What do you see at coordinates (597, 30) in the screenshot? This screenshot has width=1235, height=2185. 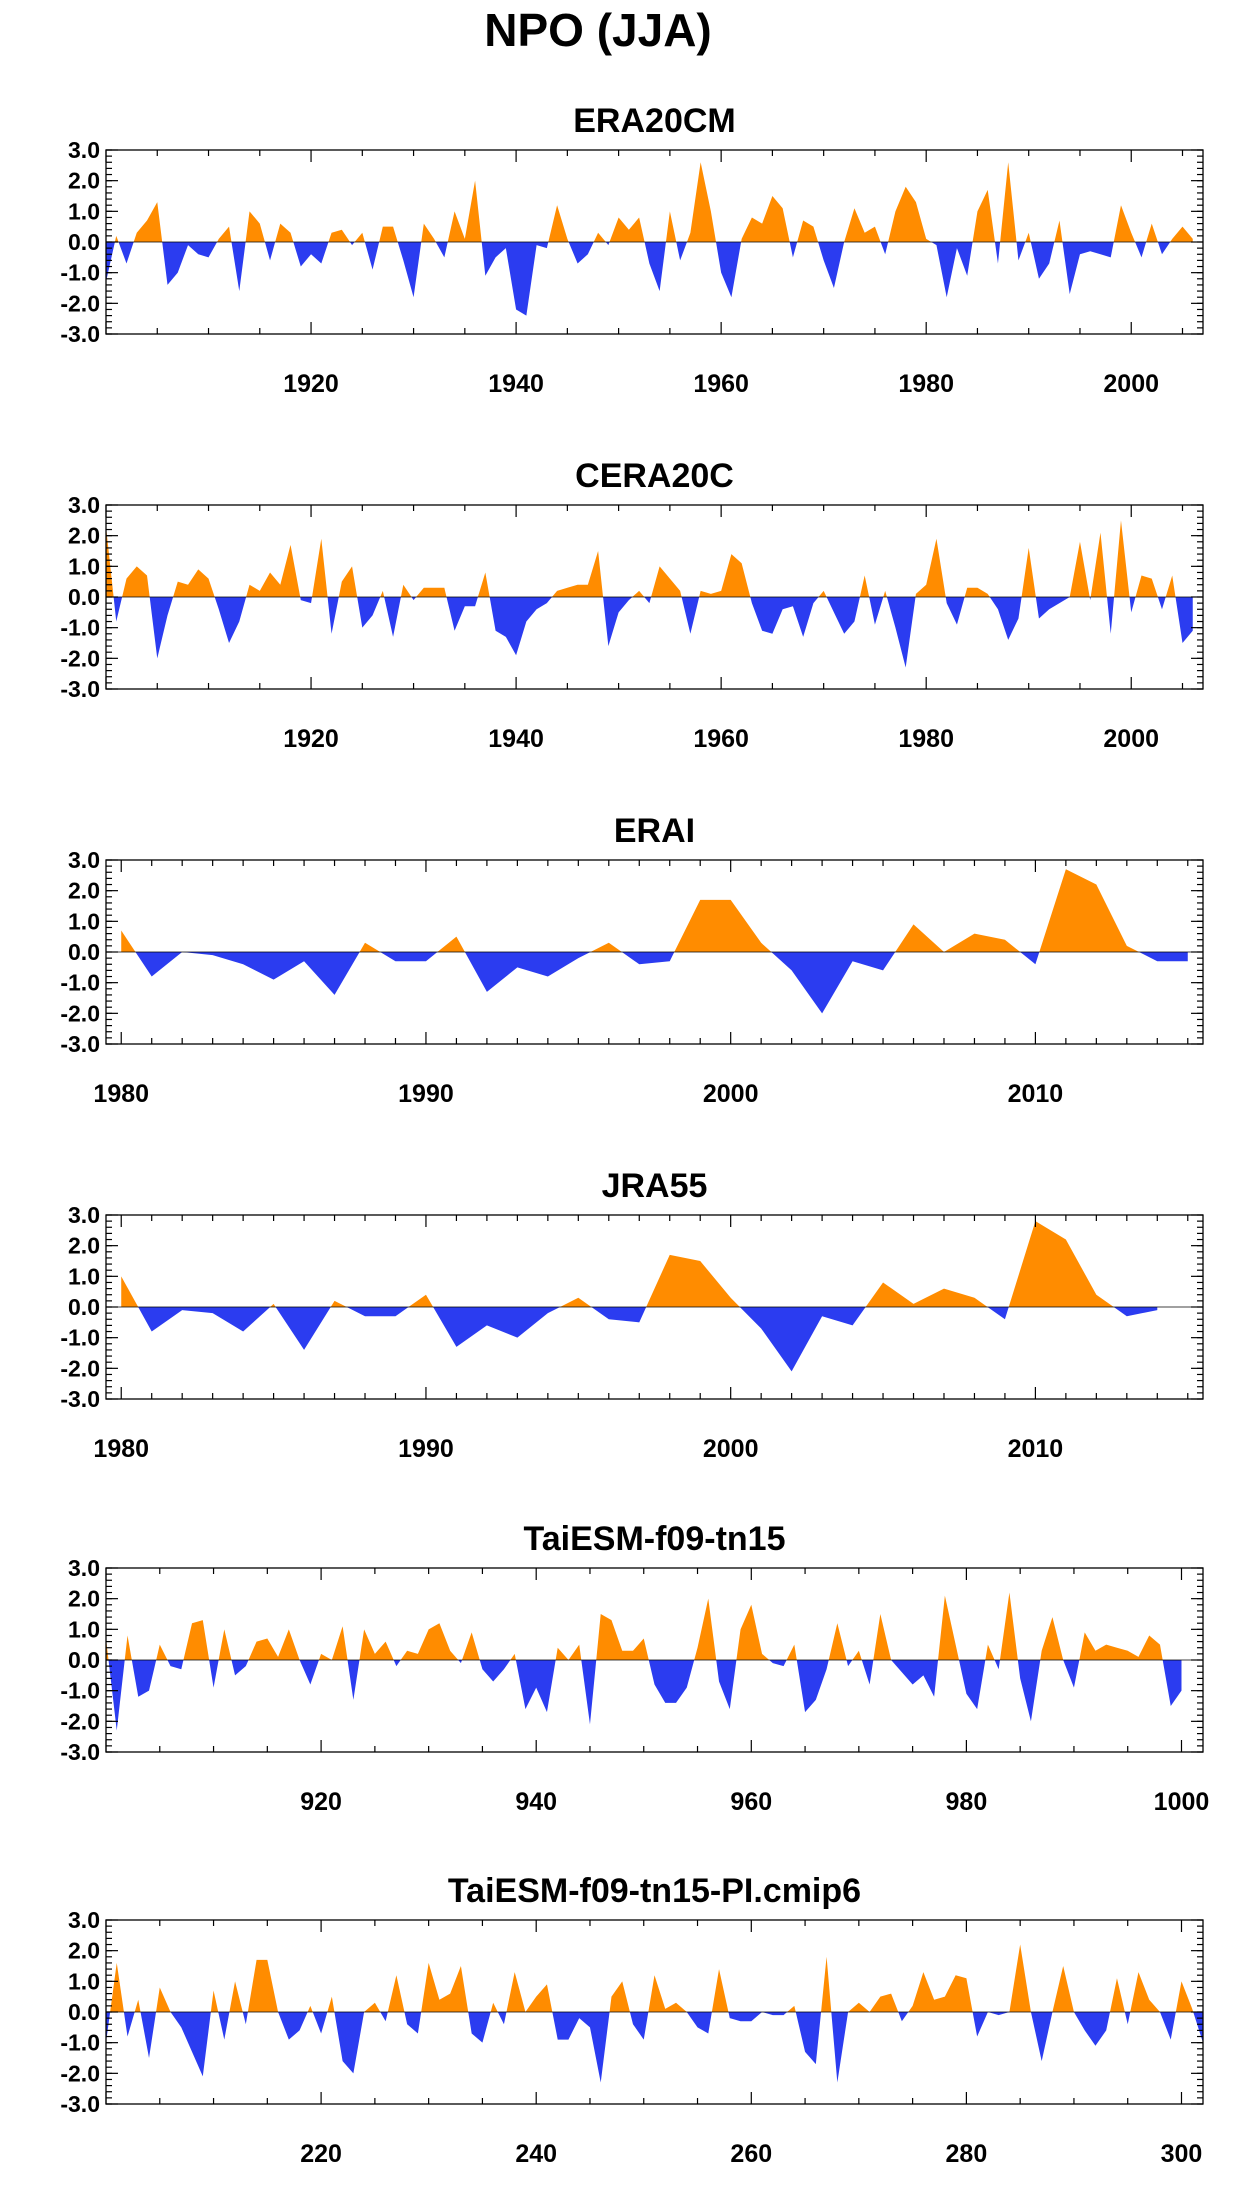 I see `main-title: NPO (JJA)` at bounding box center [597, 30].